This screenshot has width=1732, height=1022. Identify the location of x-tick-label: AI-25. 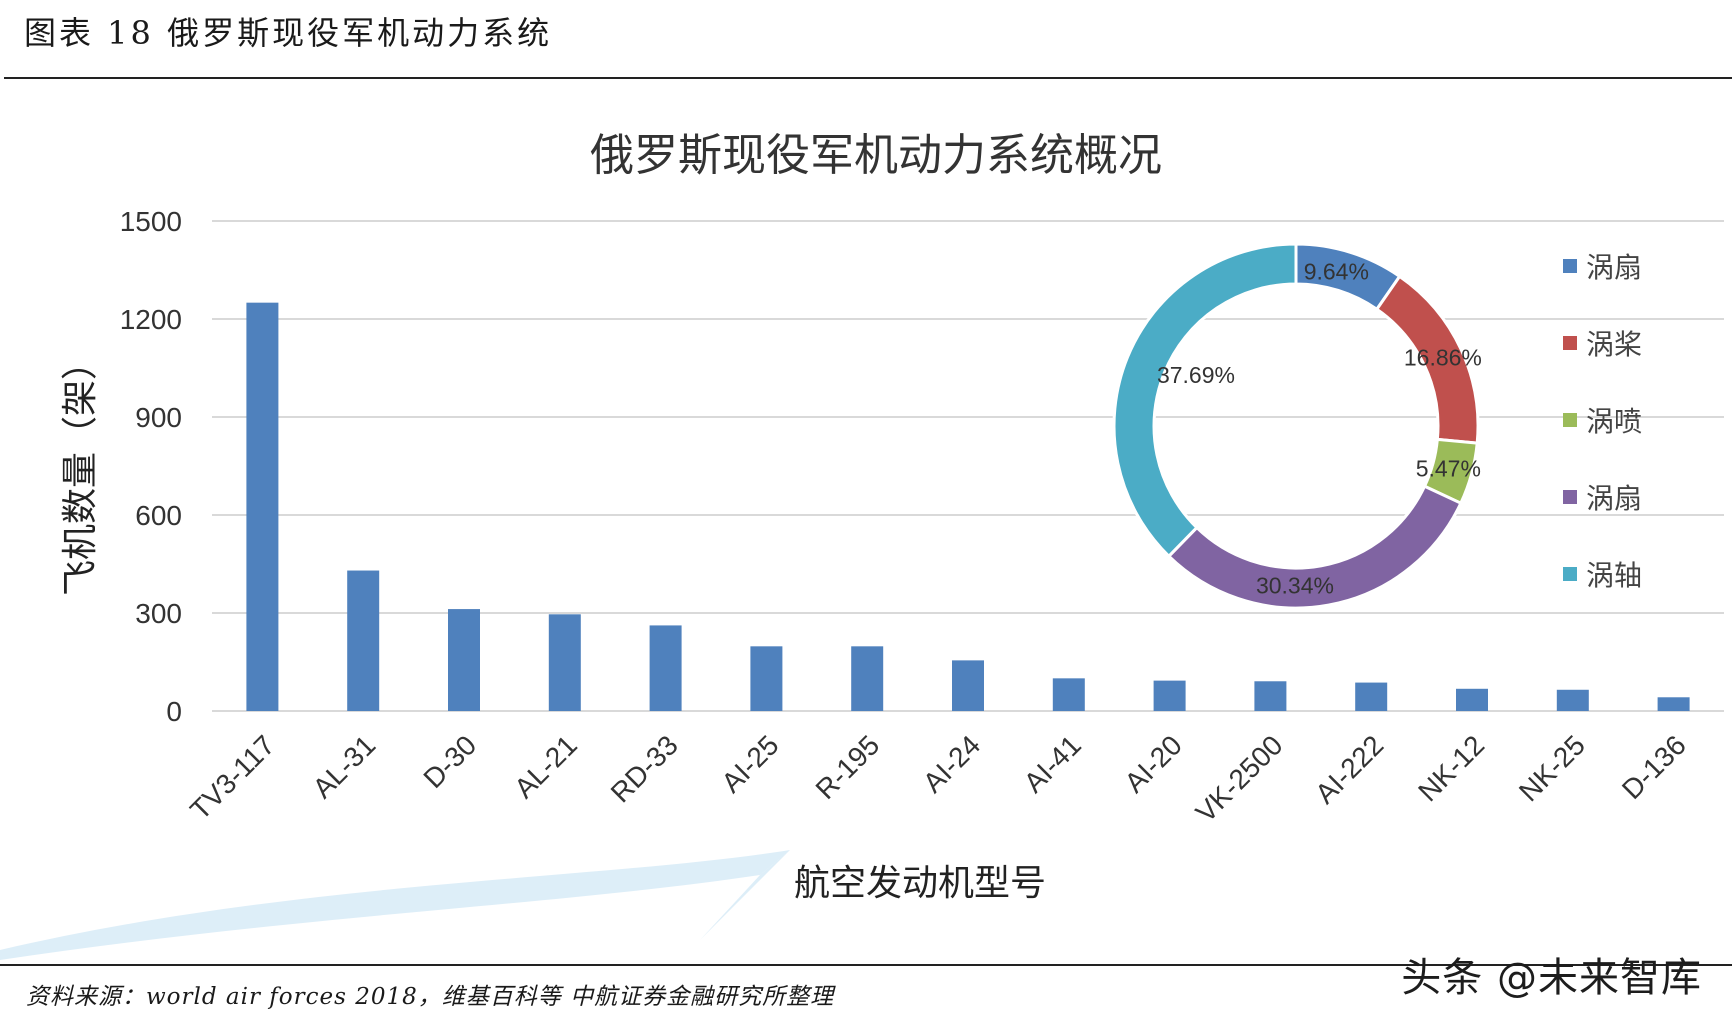
(749, 763).